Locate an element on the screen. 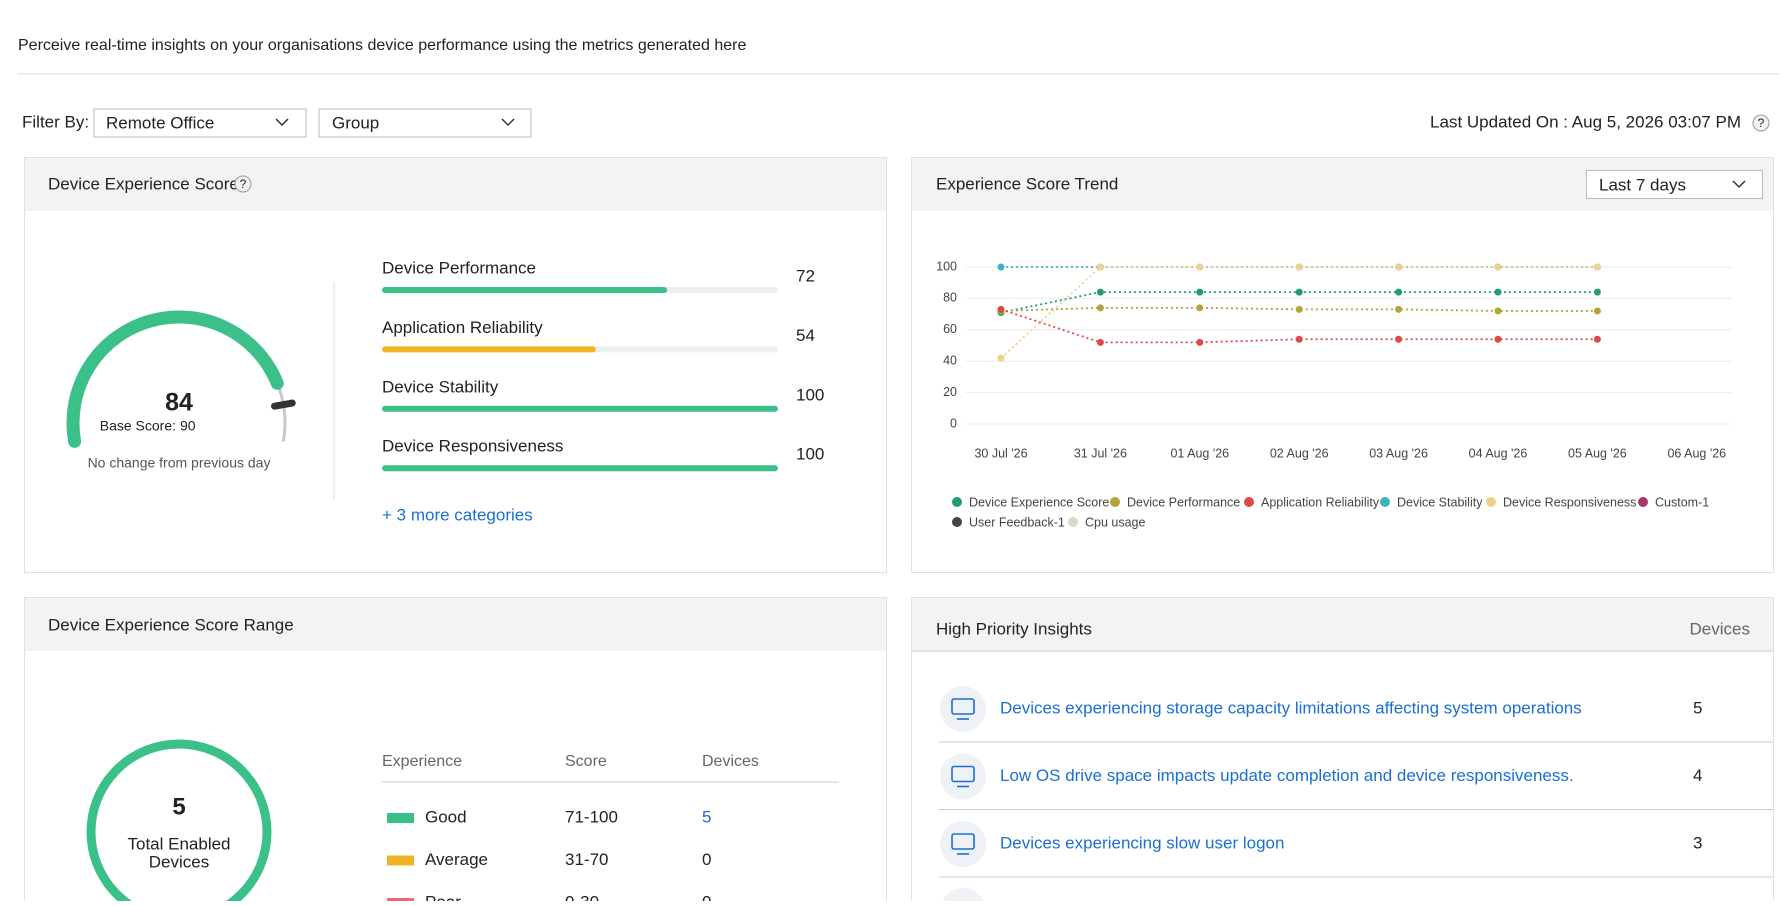 The image size is (1792, 906). bar is located at coordinates (580, 408).